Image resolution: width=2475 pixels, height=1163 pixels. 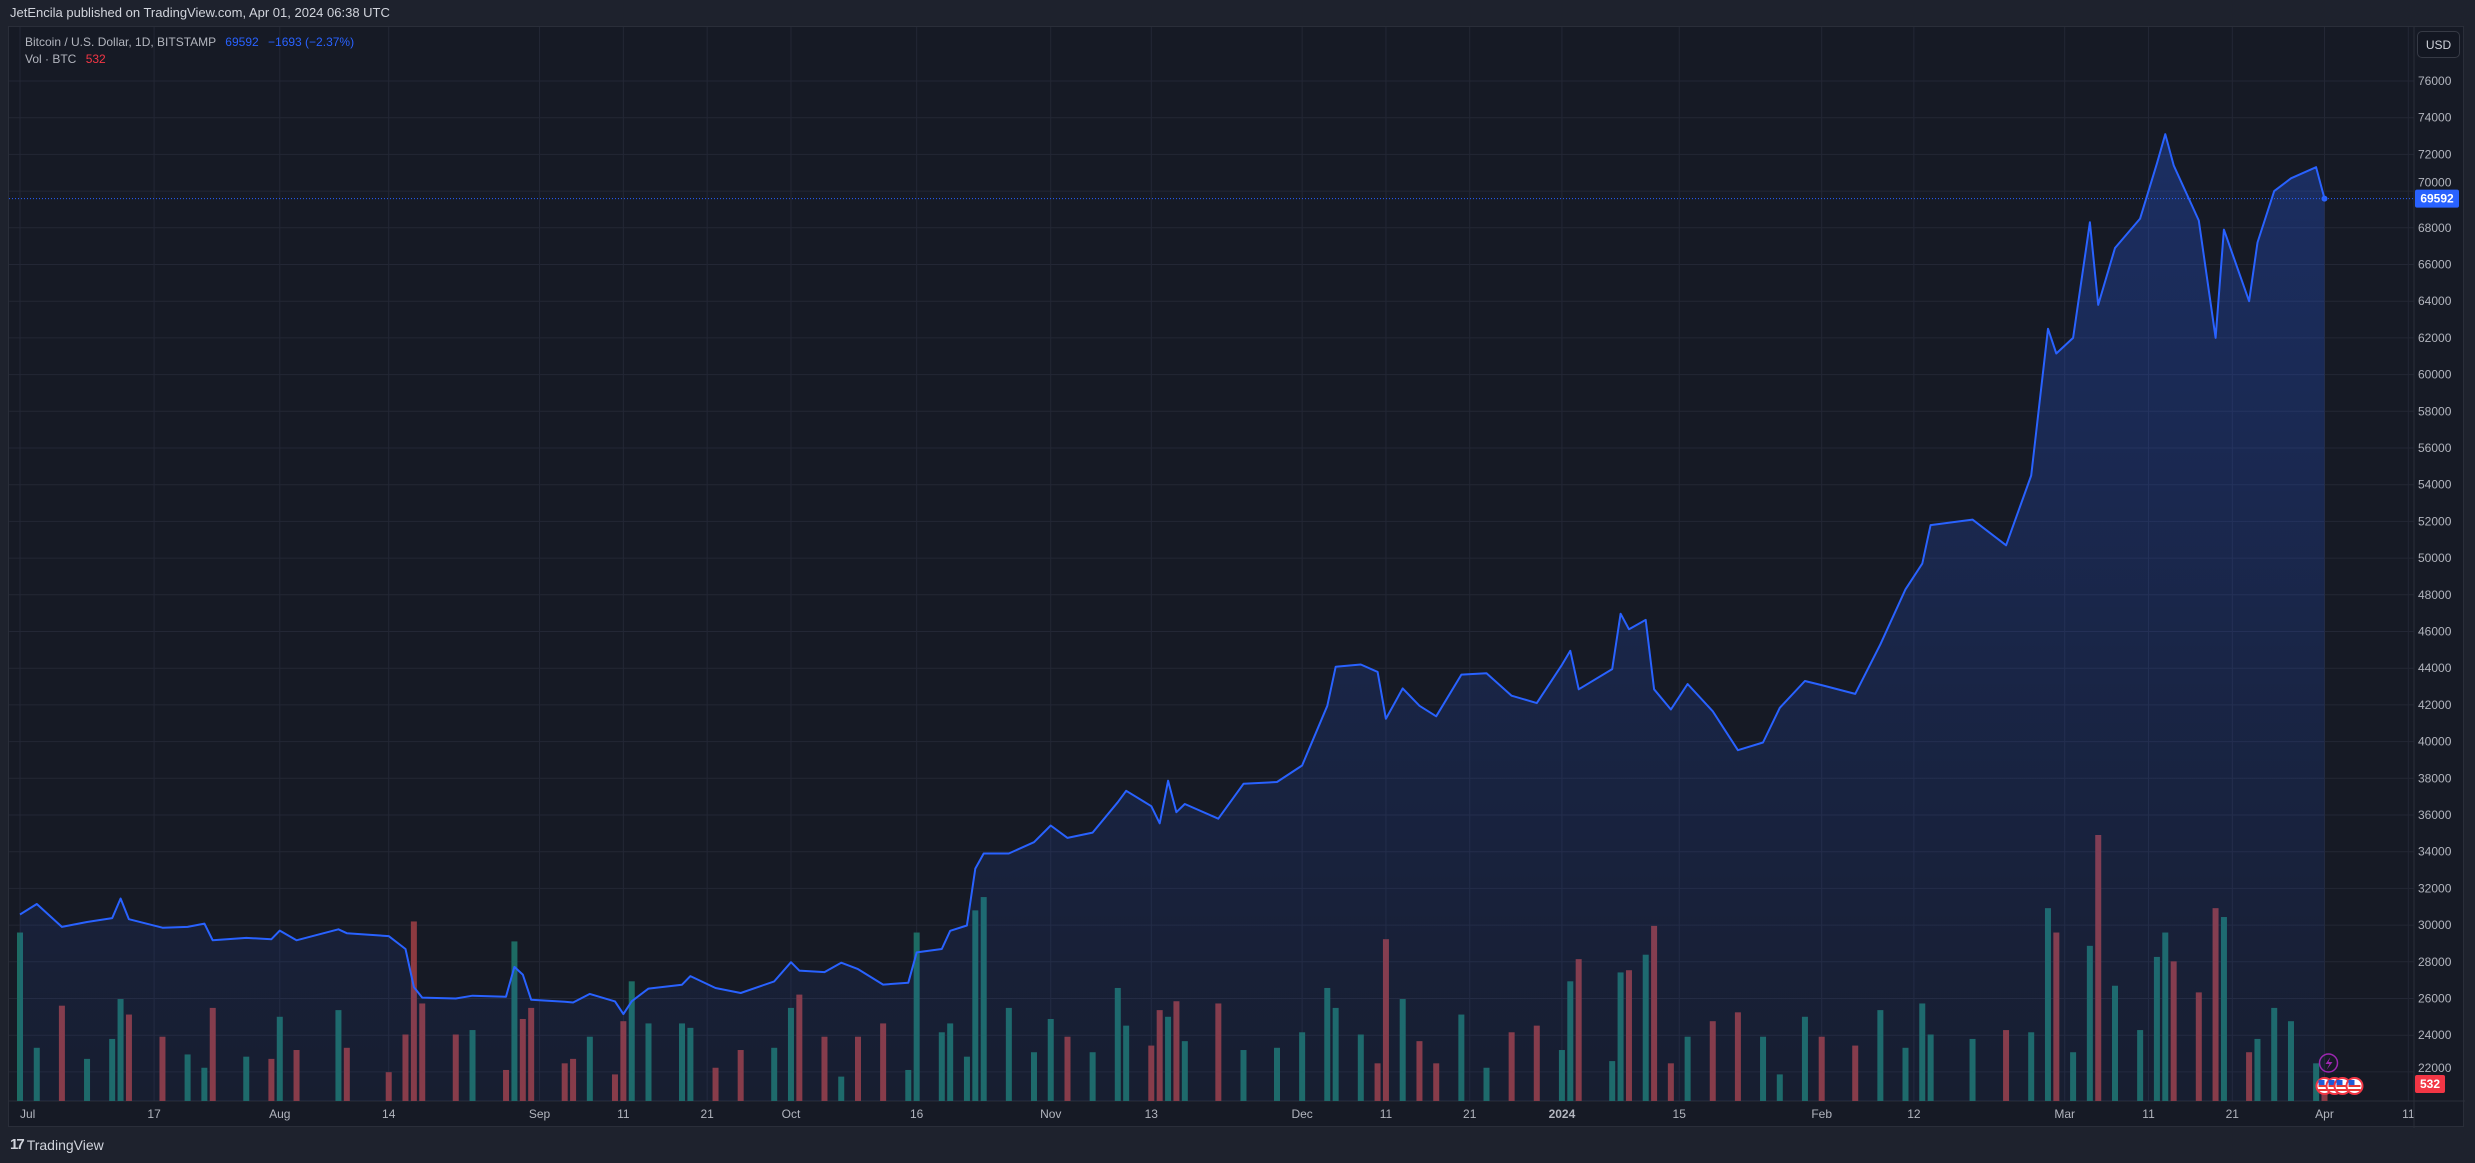 I want to click on last-price-badge, so click(x=2437, y=198).